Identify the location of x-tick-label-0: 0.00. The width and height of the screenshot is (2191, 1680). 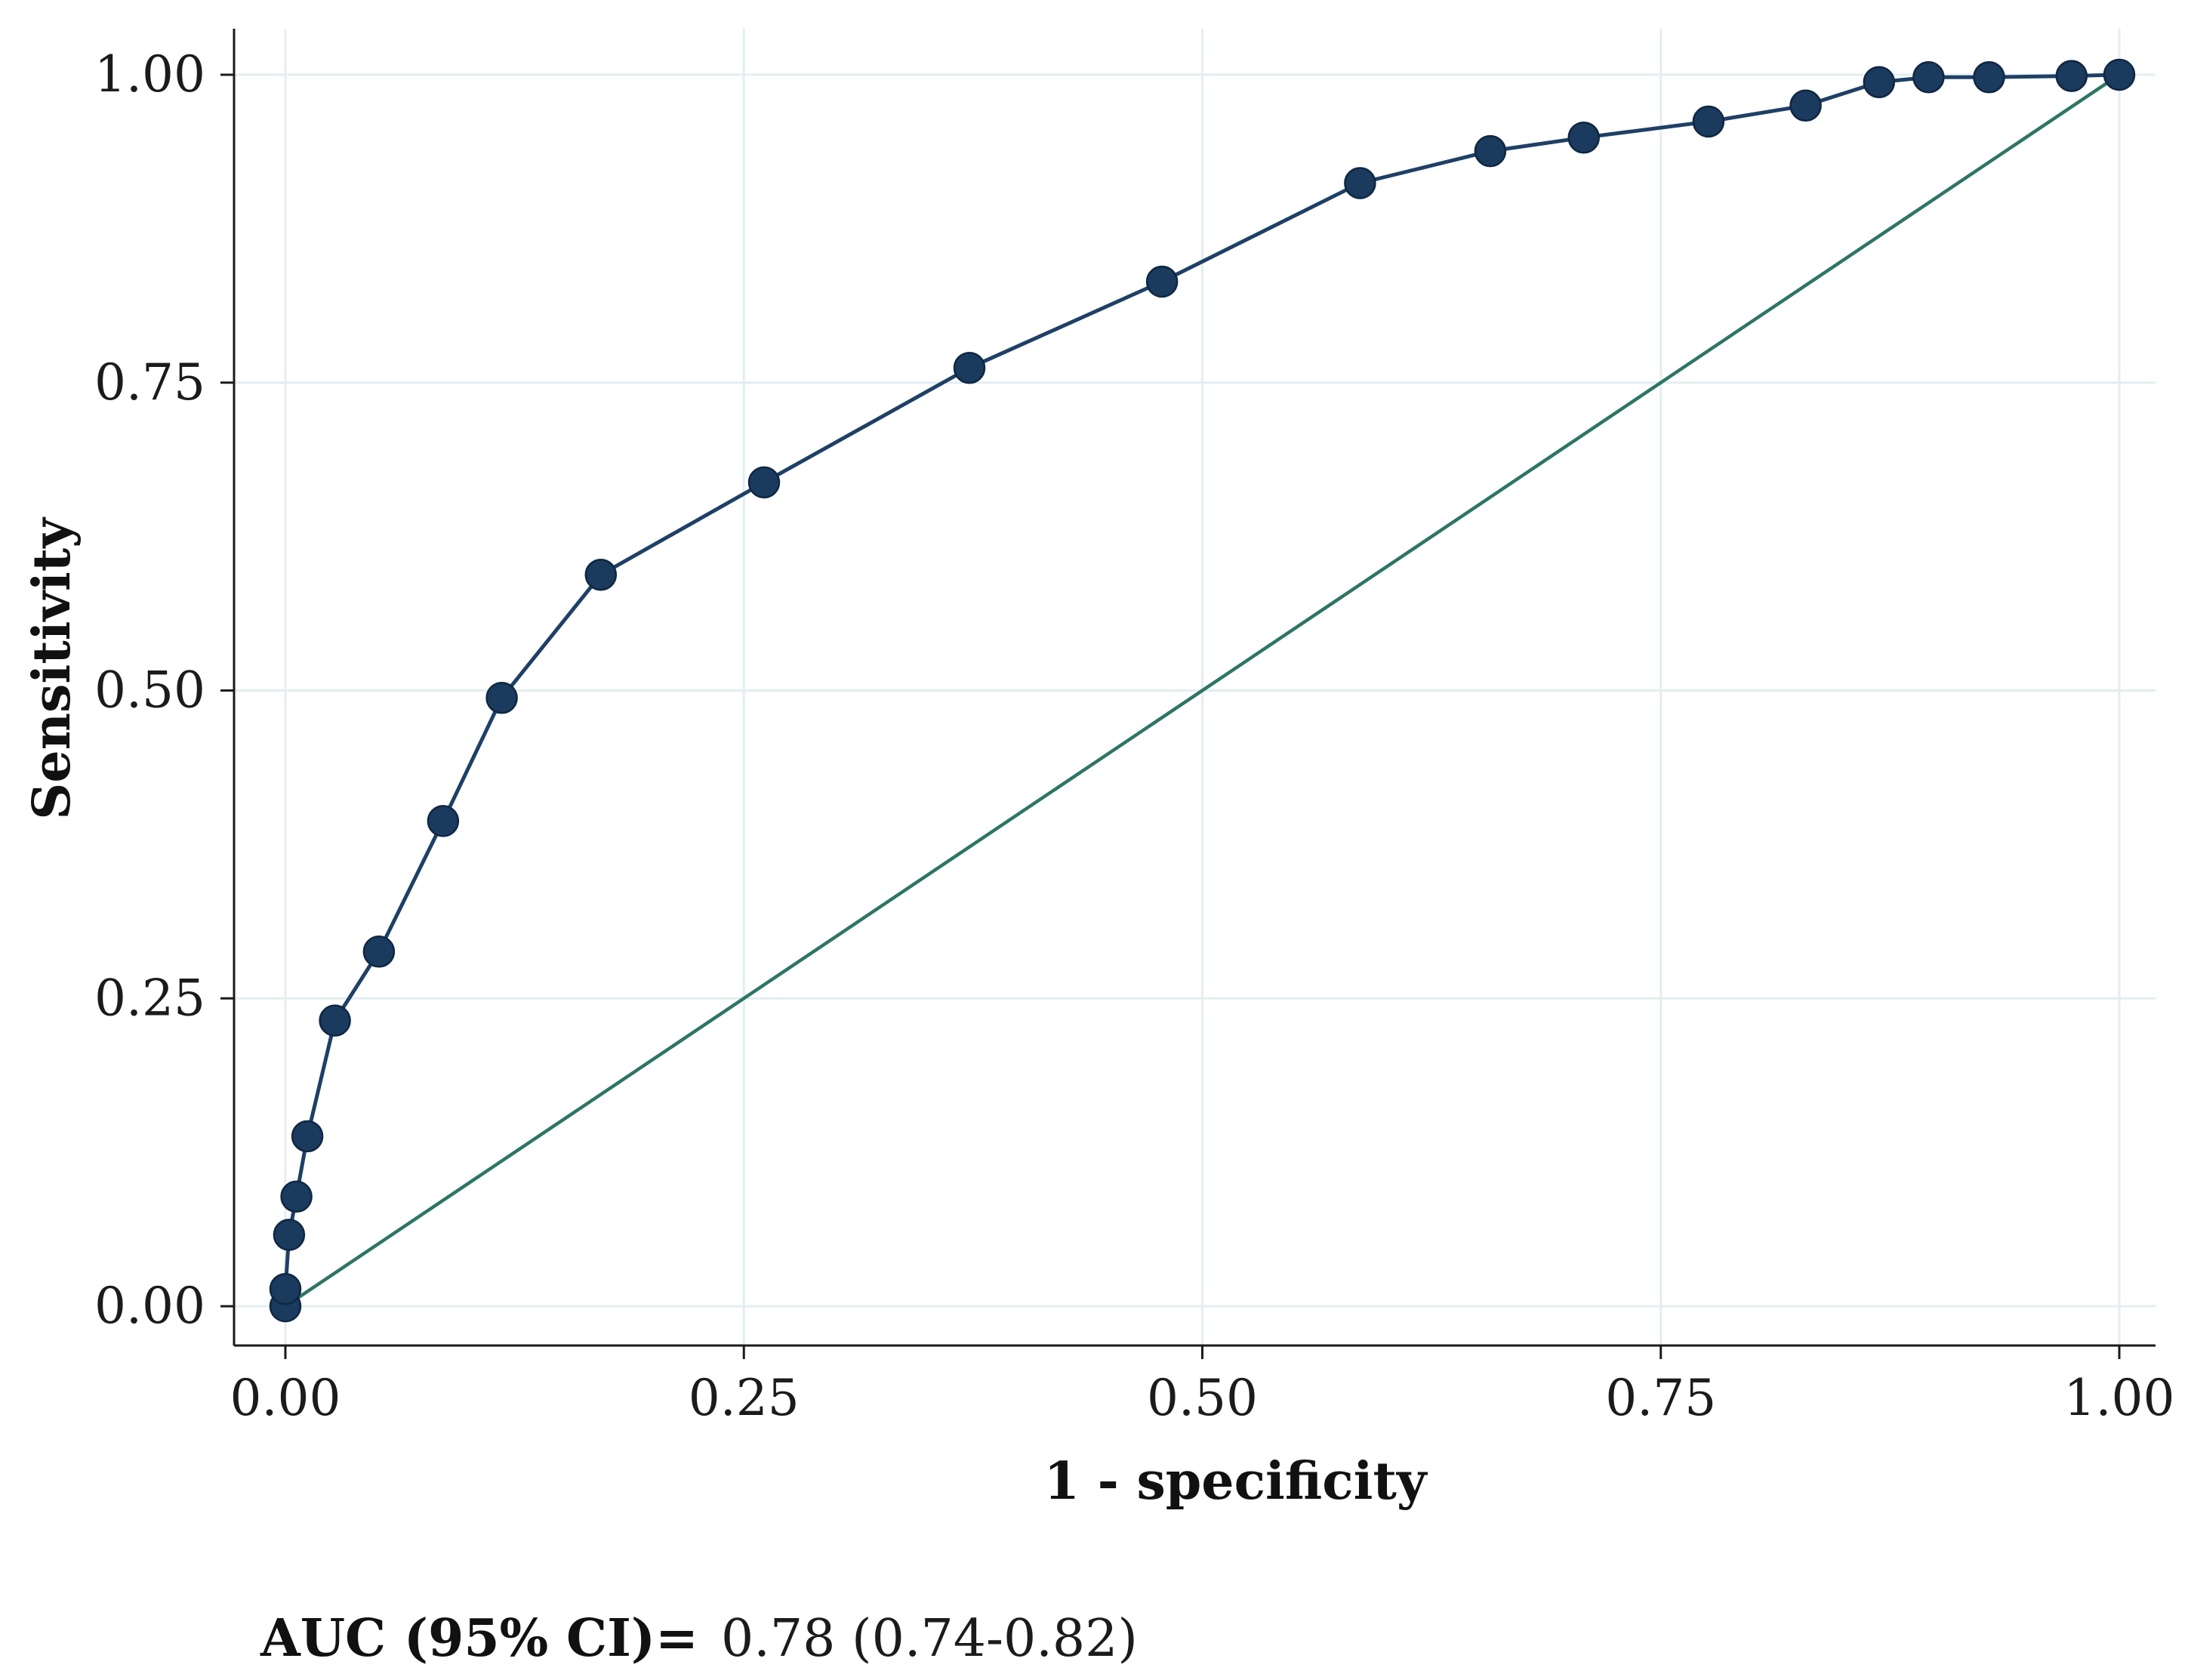
(285, 1398).